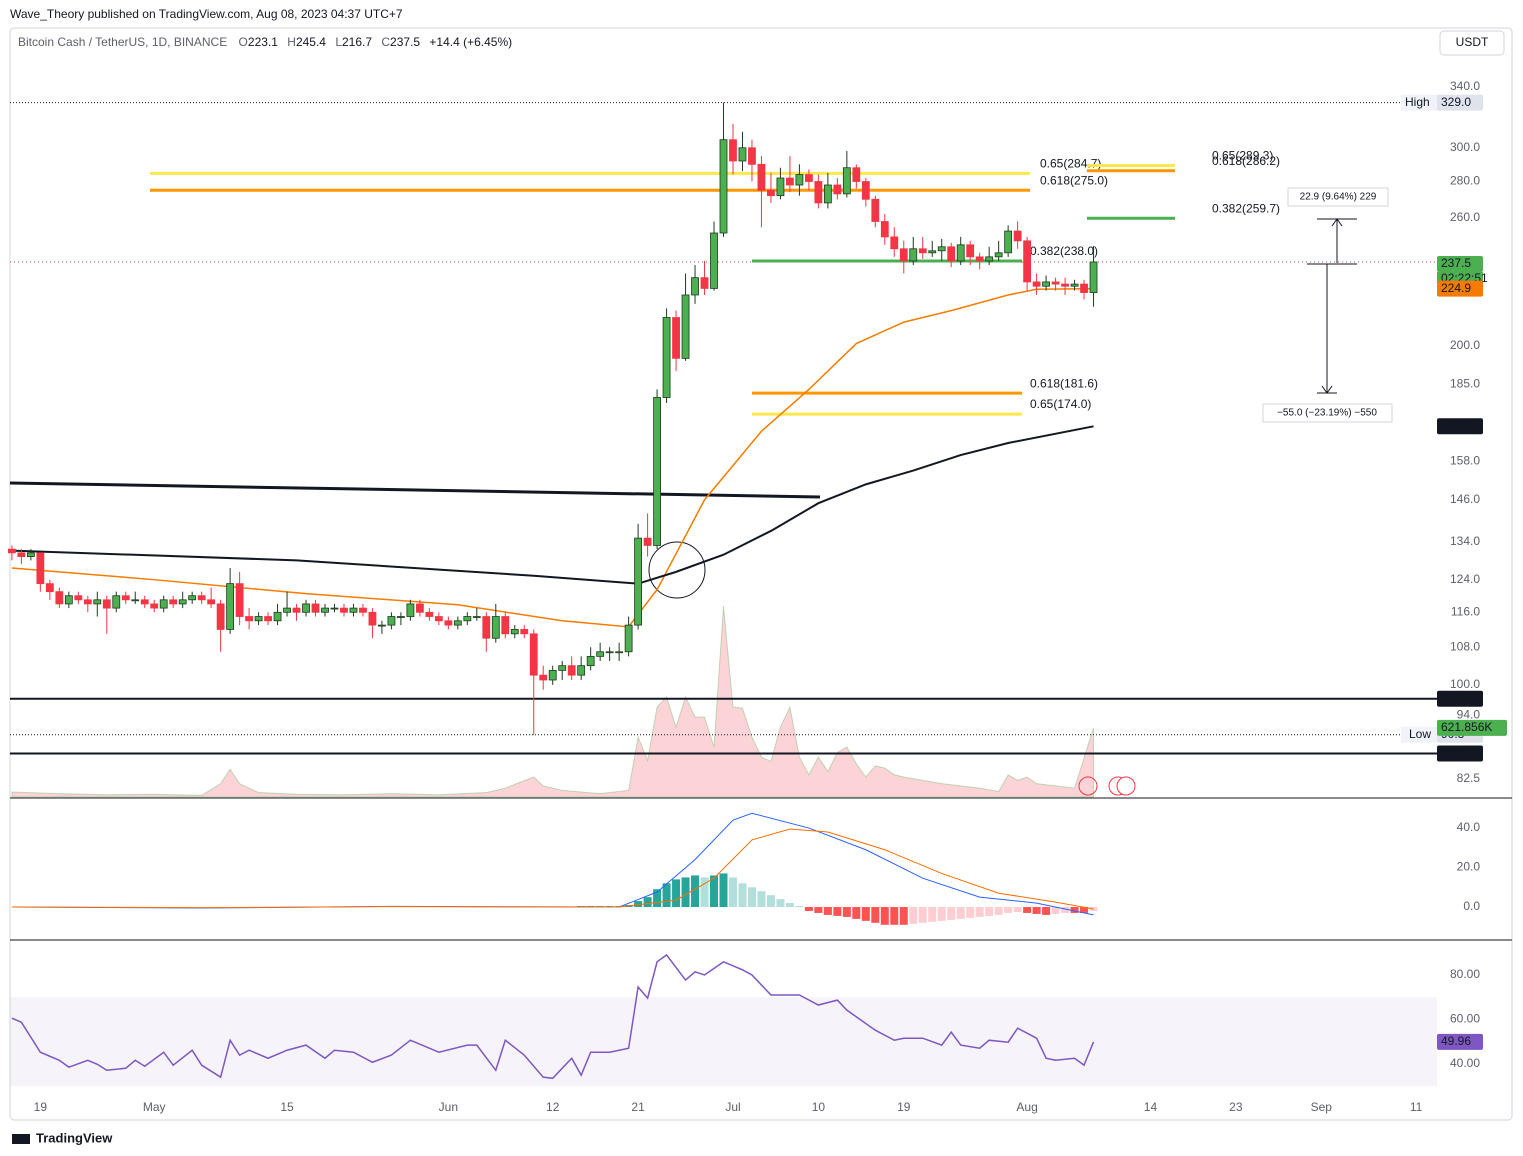  Describe the element at coordinates (74, 1137) in the screenshot. I see `footer-logo: TradingView` at that location.